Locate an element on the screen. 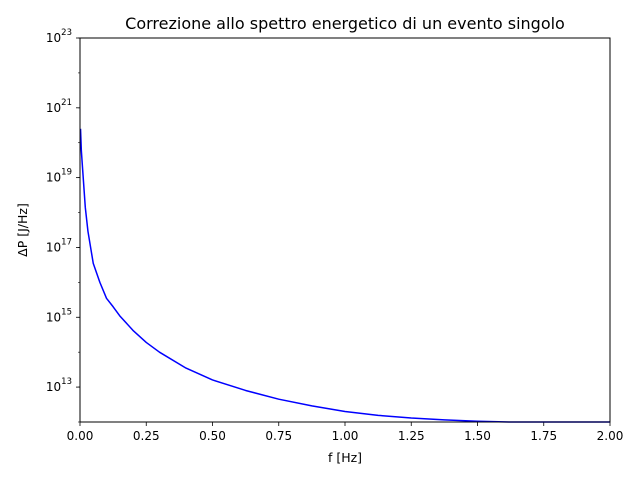  y-tick-exponent: 17 is located at coordinates (66, 242).